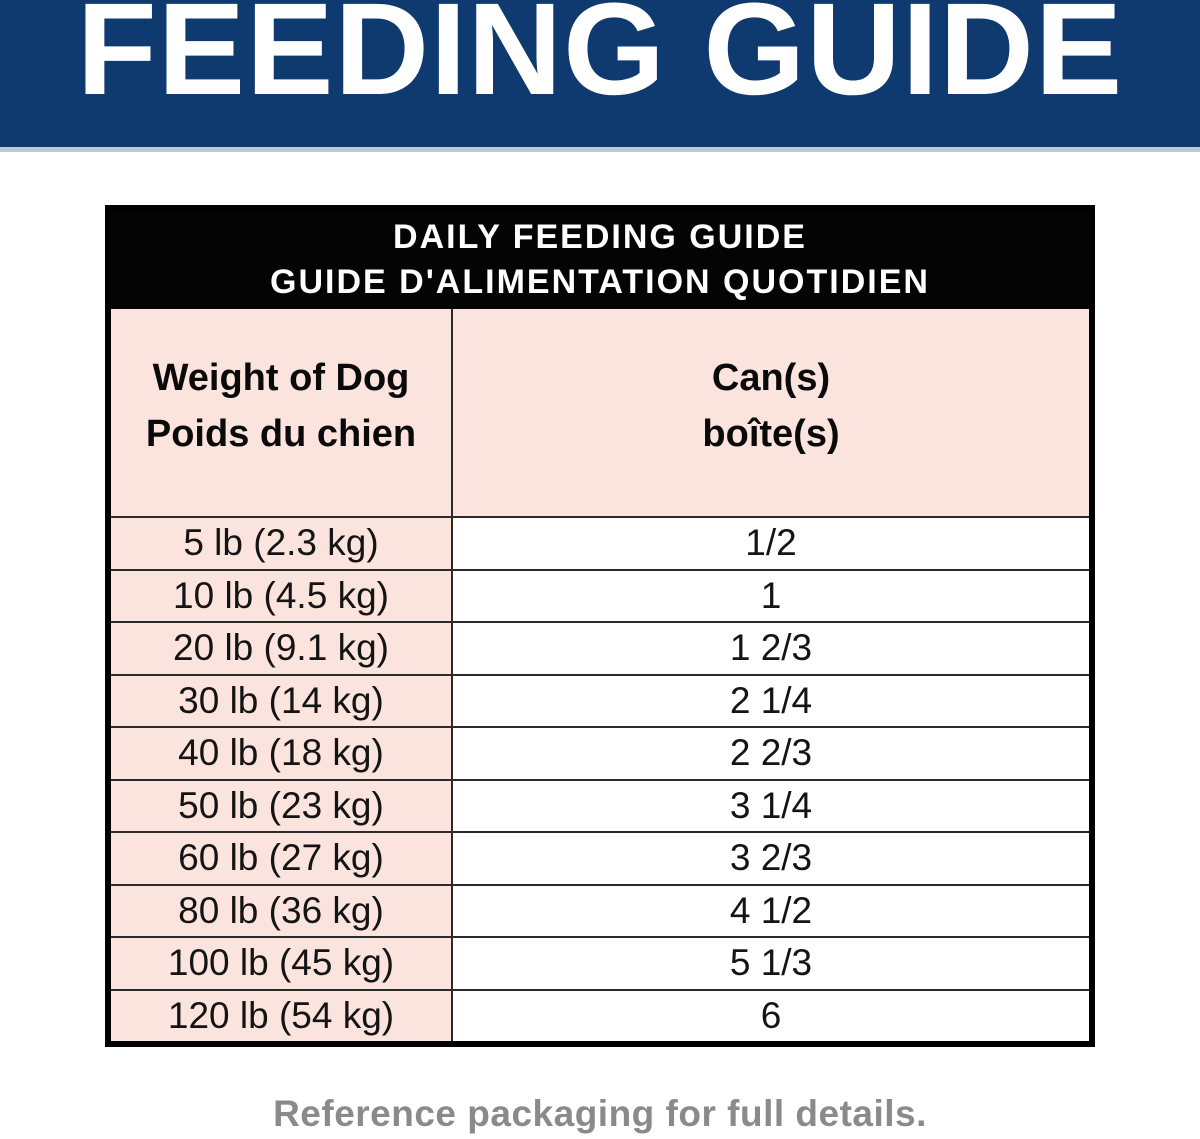 Image resolution: width=1200 pixels, height=1139 pixels. What do you see at coordinates (282, 805) in the screenshot?
I see `weight-cell: 50 lb (23 kg)` at bounding box center [282, 805].